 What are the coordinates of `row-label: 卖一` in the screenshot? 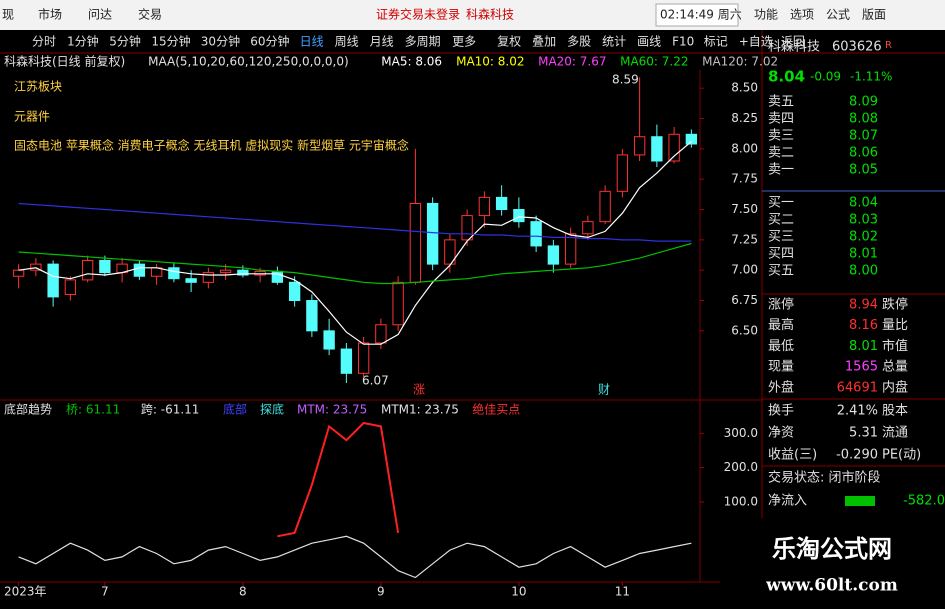 It's located at (781, 170).